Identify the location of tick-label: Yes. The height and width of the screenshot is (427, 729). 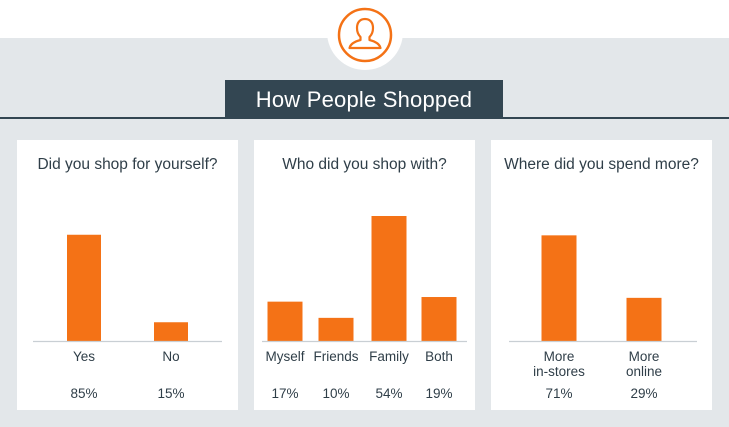
(84, 356).